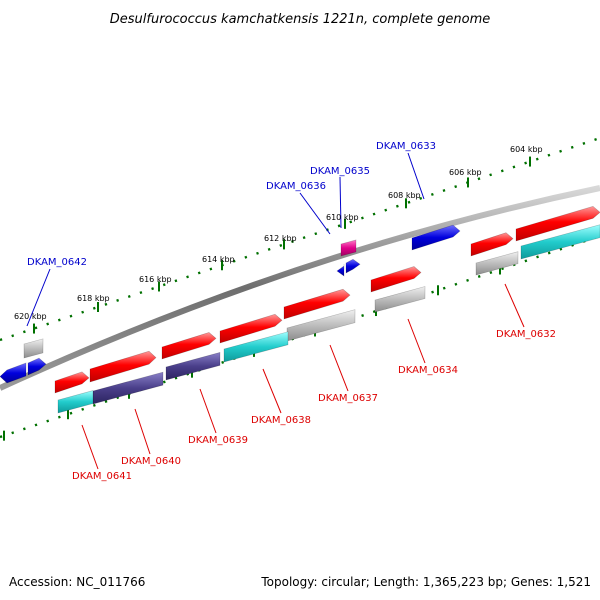 The image size is (600, 600). What do you see at coordinates (348, 398) in the screenshot?
I see `gene-label-dkam-0637: DKAM_0637` at bounding box center [348, 398].